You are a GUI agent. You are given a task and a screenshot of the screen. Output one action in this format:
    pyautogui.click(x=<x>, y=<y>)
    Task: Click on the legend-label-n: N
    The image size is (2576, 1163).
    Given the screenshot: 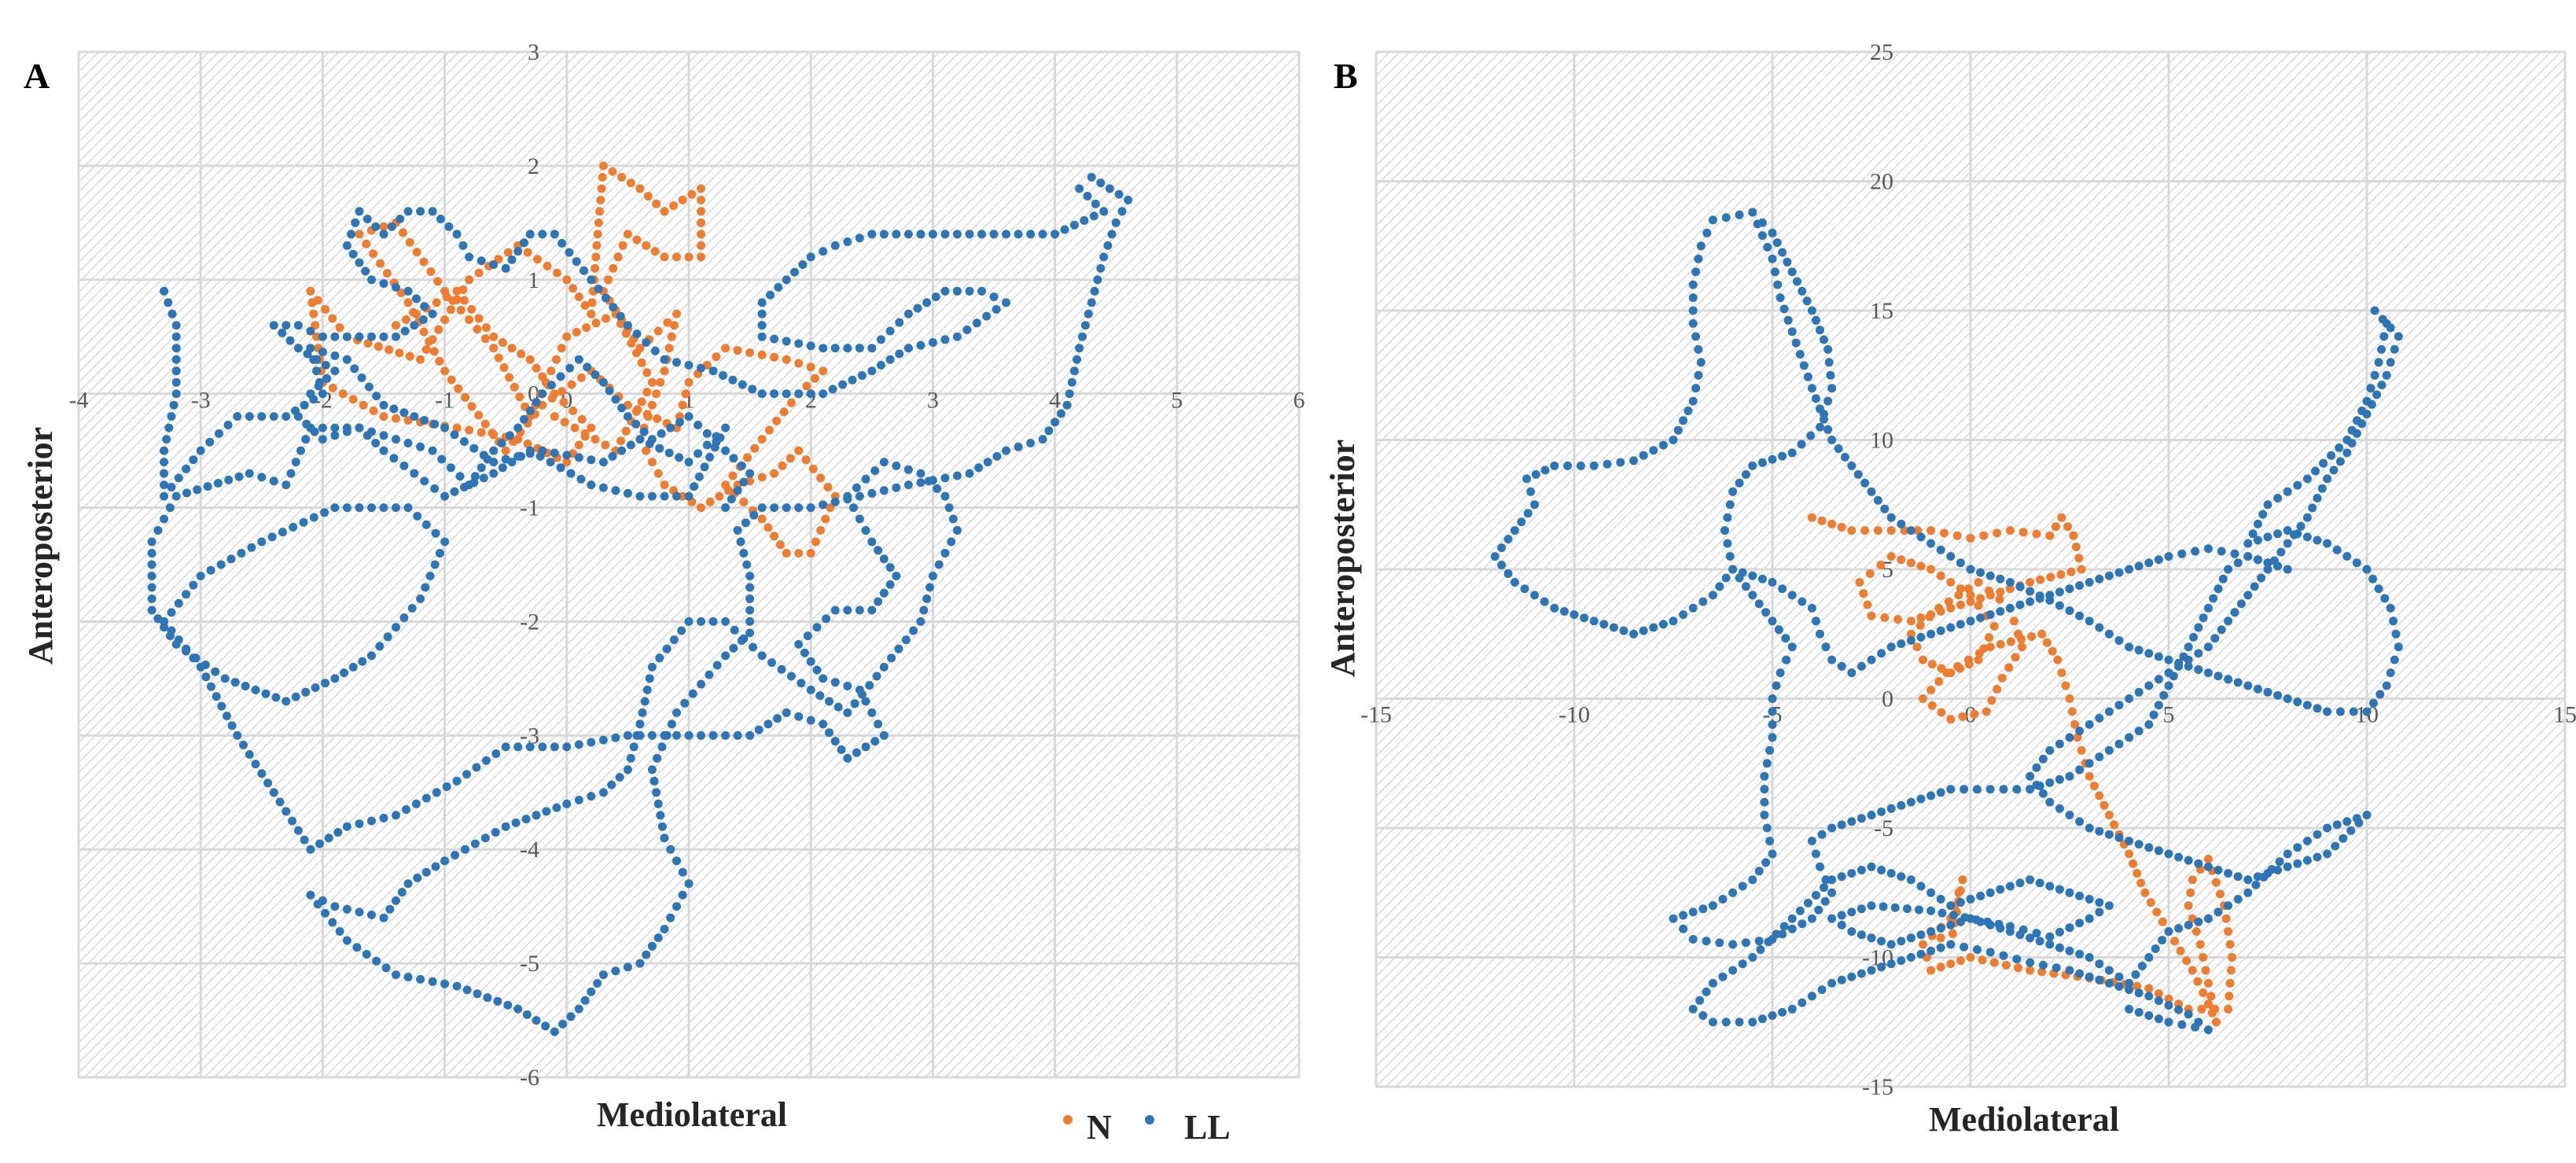 What is the action you would take?
    pyautogui.click(x=1099, y=1127)
    